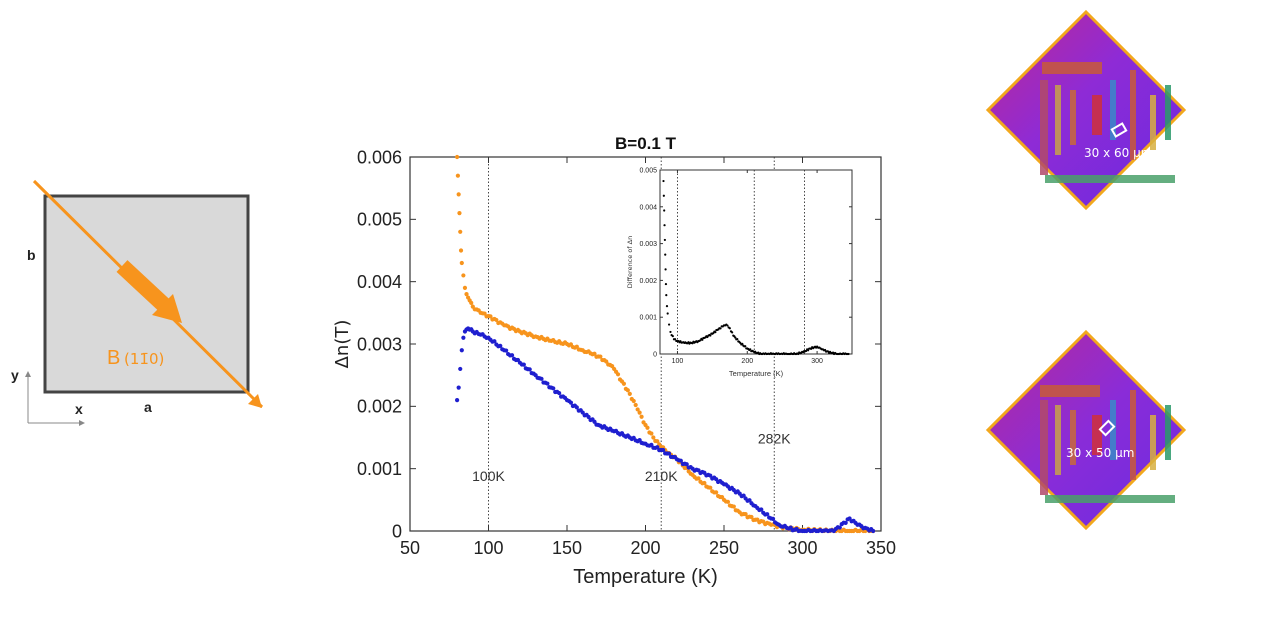 The image size is (1266, 618). Describe the element at coordinates (645, 577) in the screenshot. I see `x-axis-label: Temperature (K)` at that location.